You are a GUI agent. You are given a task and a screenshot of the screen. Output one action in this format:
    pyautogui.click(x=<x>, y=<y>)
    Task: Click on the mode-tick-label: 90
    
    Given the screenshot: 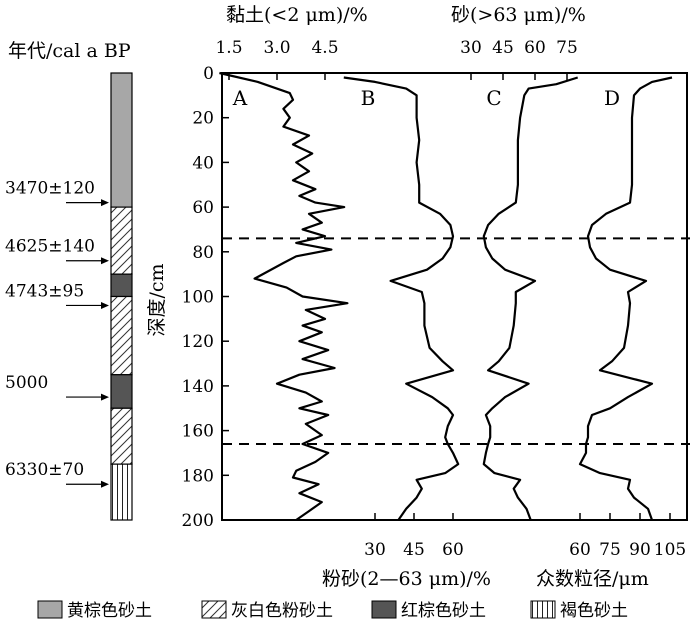 What is the action you would take?
    pyautogui.click(x=640, y=550)
    